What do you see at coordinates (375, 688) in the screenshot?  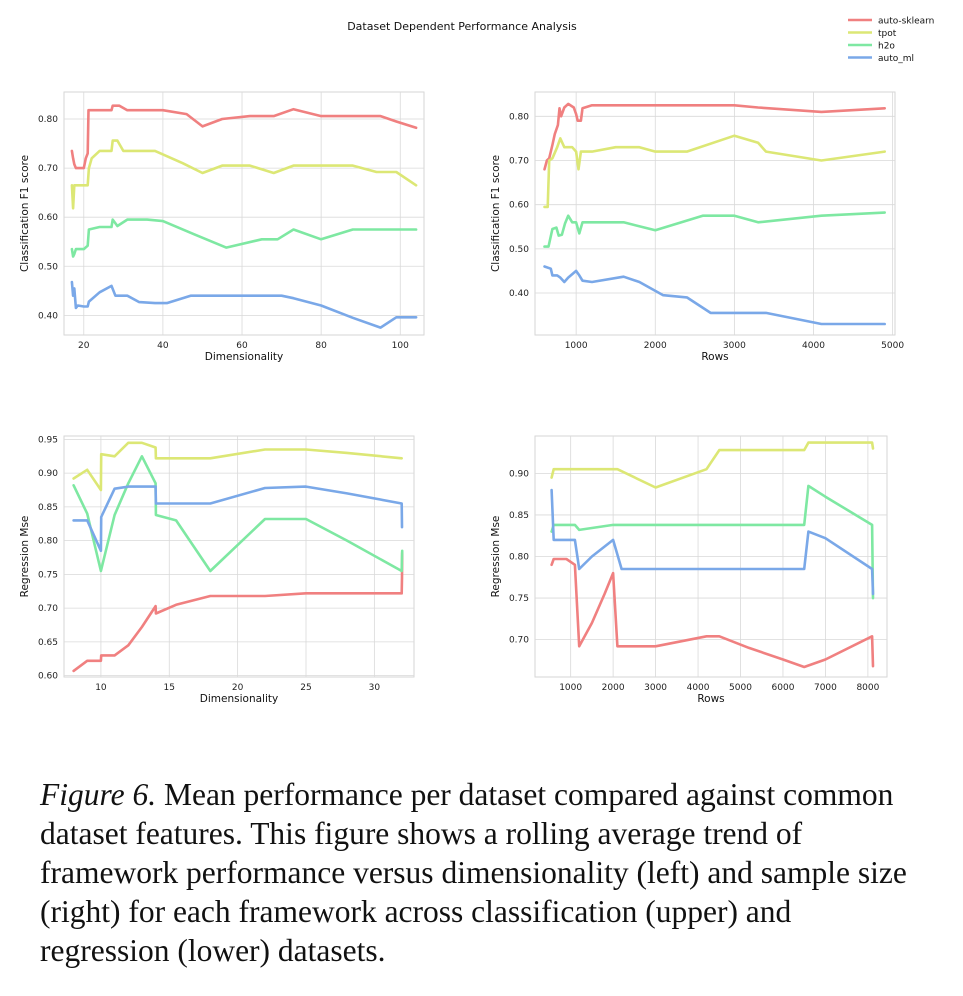 I see `x-tick-label: 30` at bounding box center [375, 688].